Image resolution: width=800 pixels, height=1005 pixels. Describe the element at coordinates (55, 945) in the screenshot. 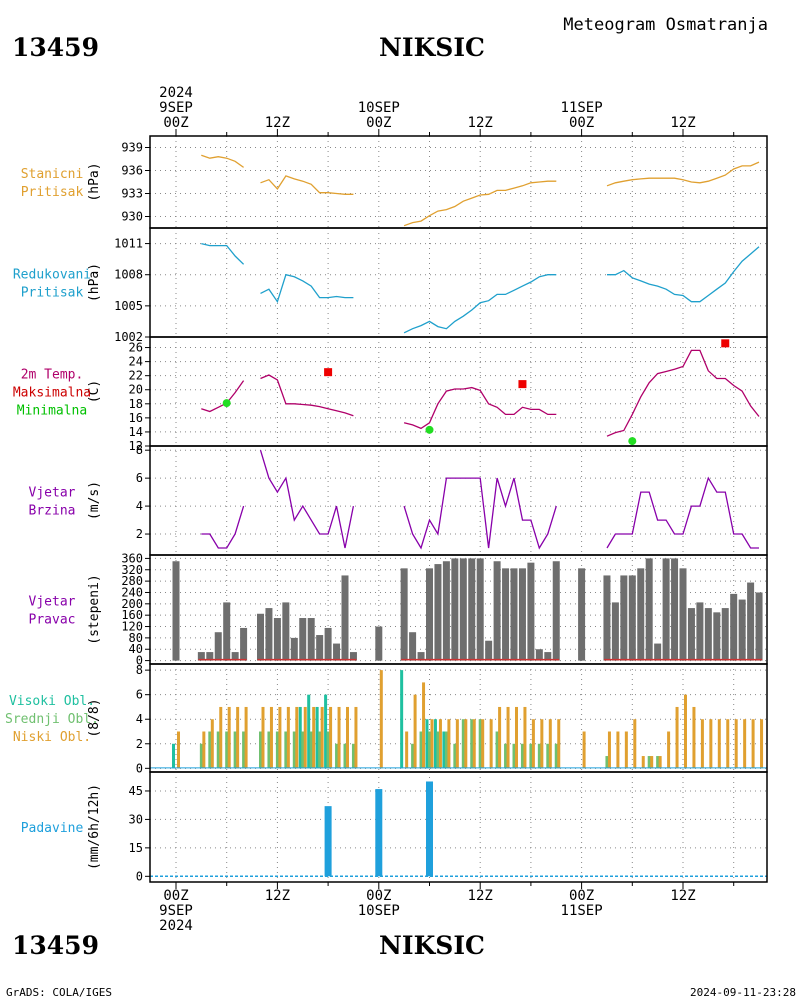

I see `station-id-bottom: 13459` at that location.